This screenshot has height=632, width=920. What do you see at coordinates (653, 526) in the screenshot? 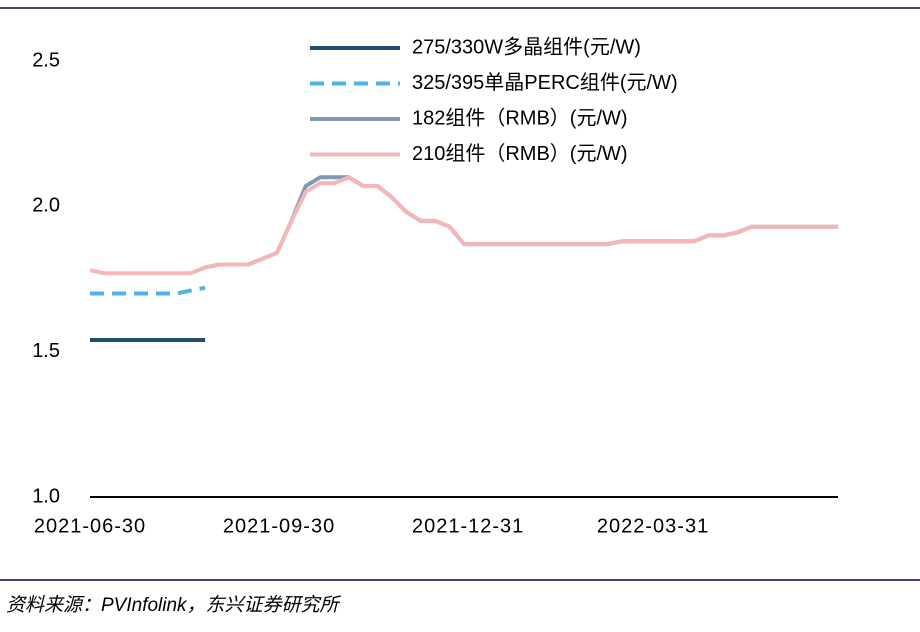
I see `x-tick-label: 2022-03-31` at bounding box center [653, 526].